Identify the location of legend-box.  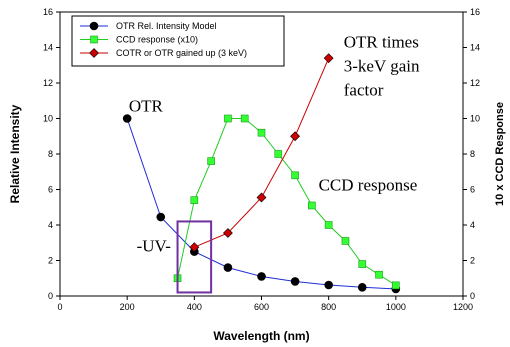
(178, 41).